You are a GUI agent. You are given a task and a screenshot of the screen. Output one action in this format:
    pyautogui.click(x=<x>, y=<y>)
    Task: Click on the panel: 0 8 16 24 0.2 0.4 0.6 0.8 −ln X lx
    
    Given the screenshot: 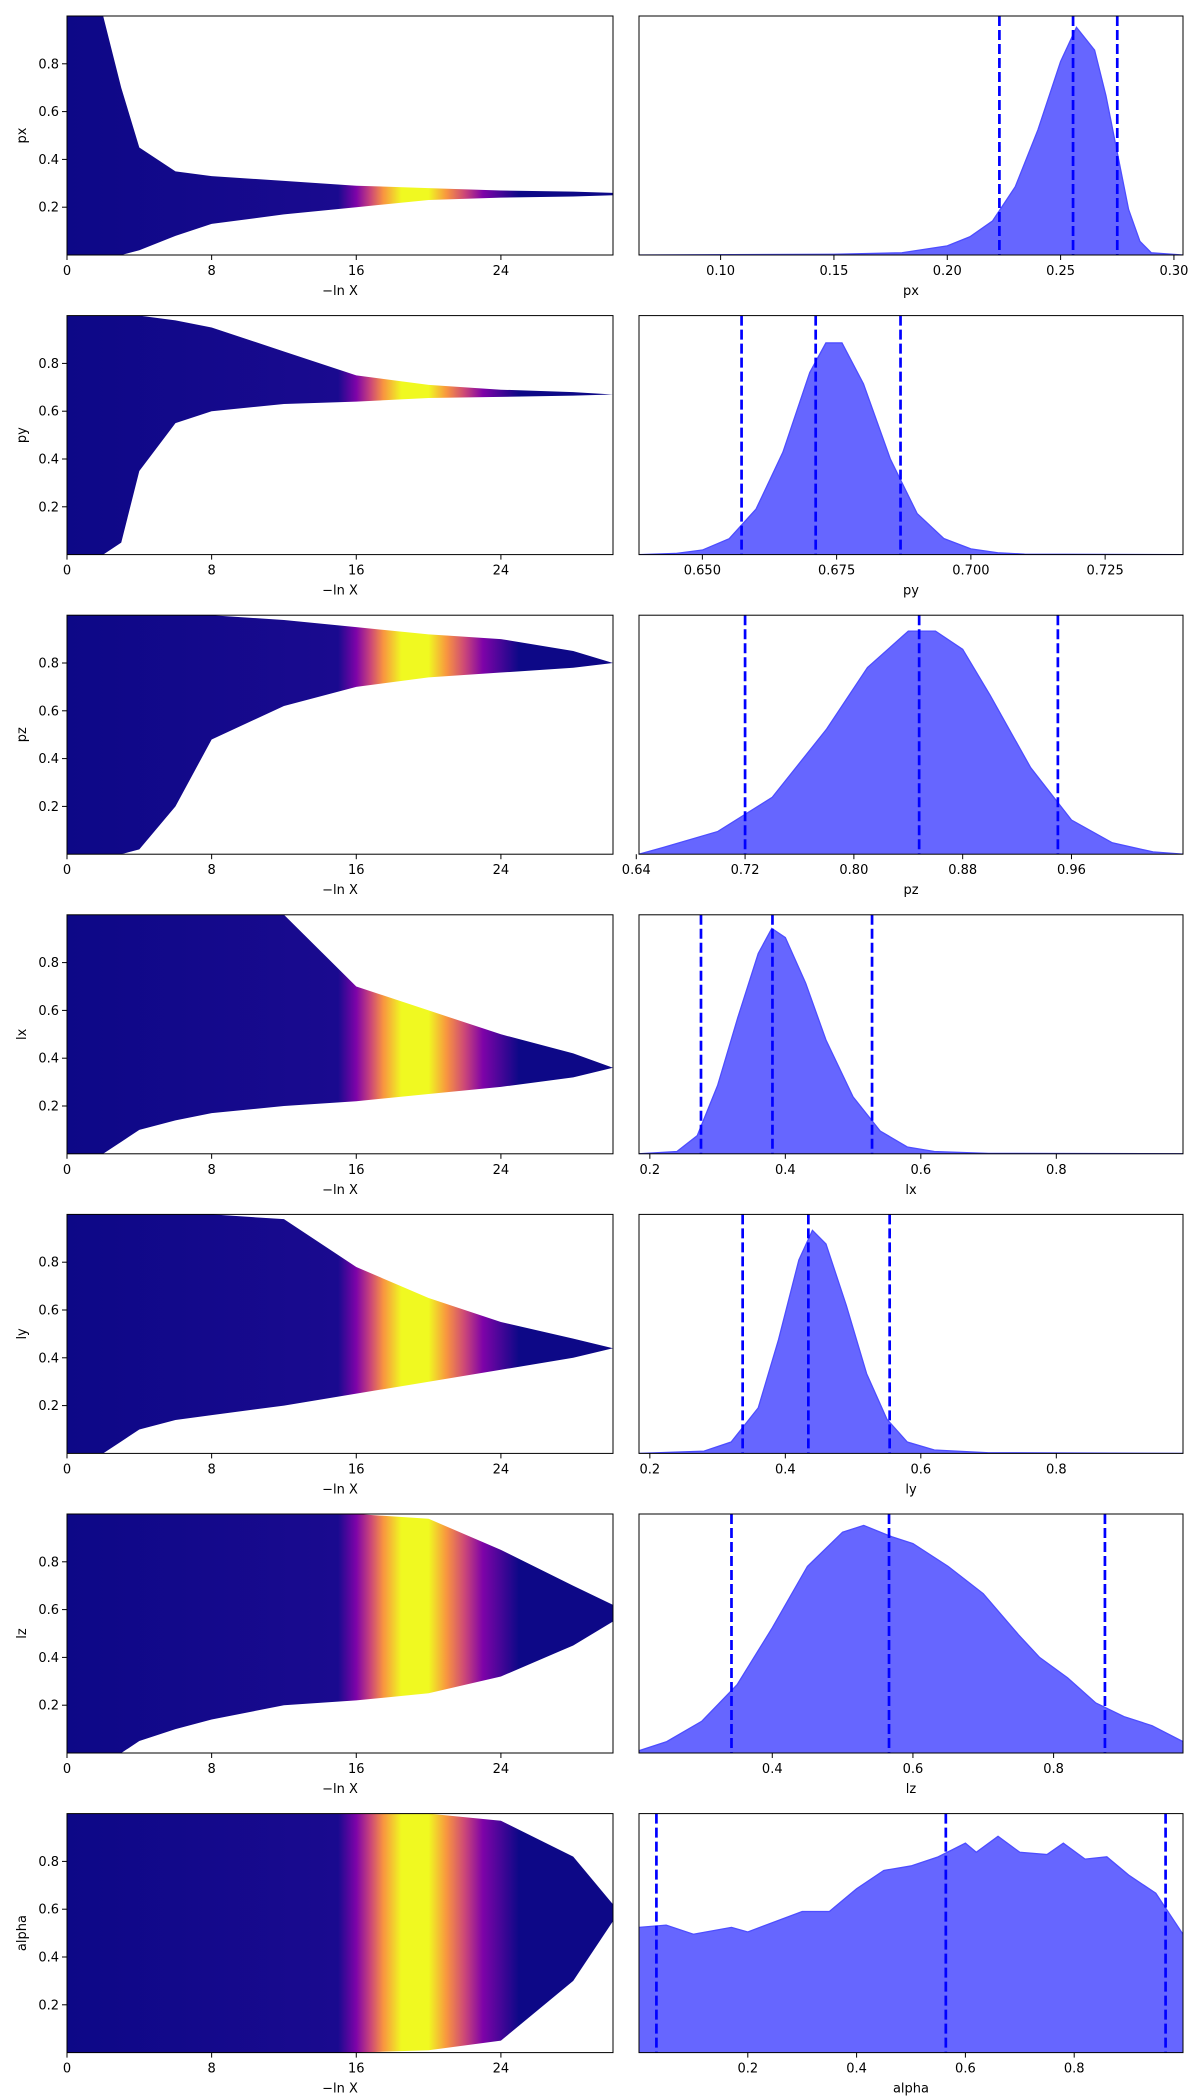 What is the action you would take?
    pyautogui.click(x=314, y=1056)
    